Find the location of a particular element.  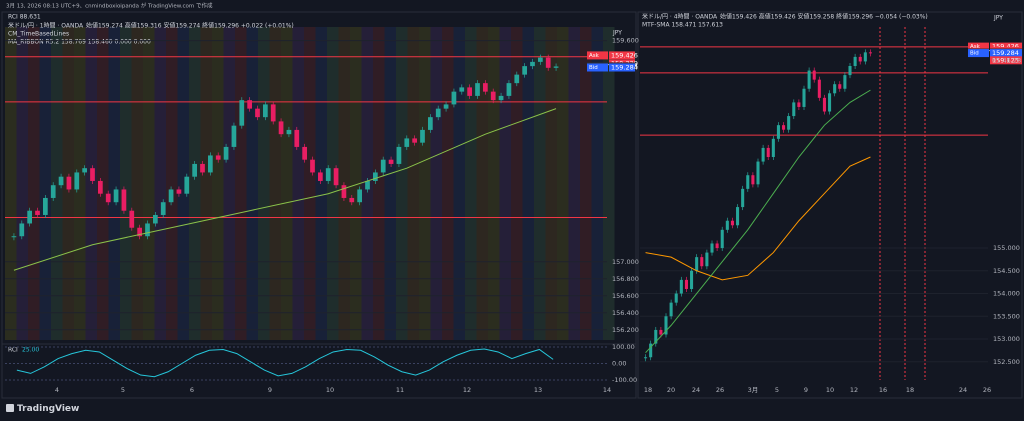

x-tick-label: 12 is located at coordinates (854, 390).